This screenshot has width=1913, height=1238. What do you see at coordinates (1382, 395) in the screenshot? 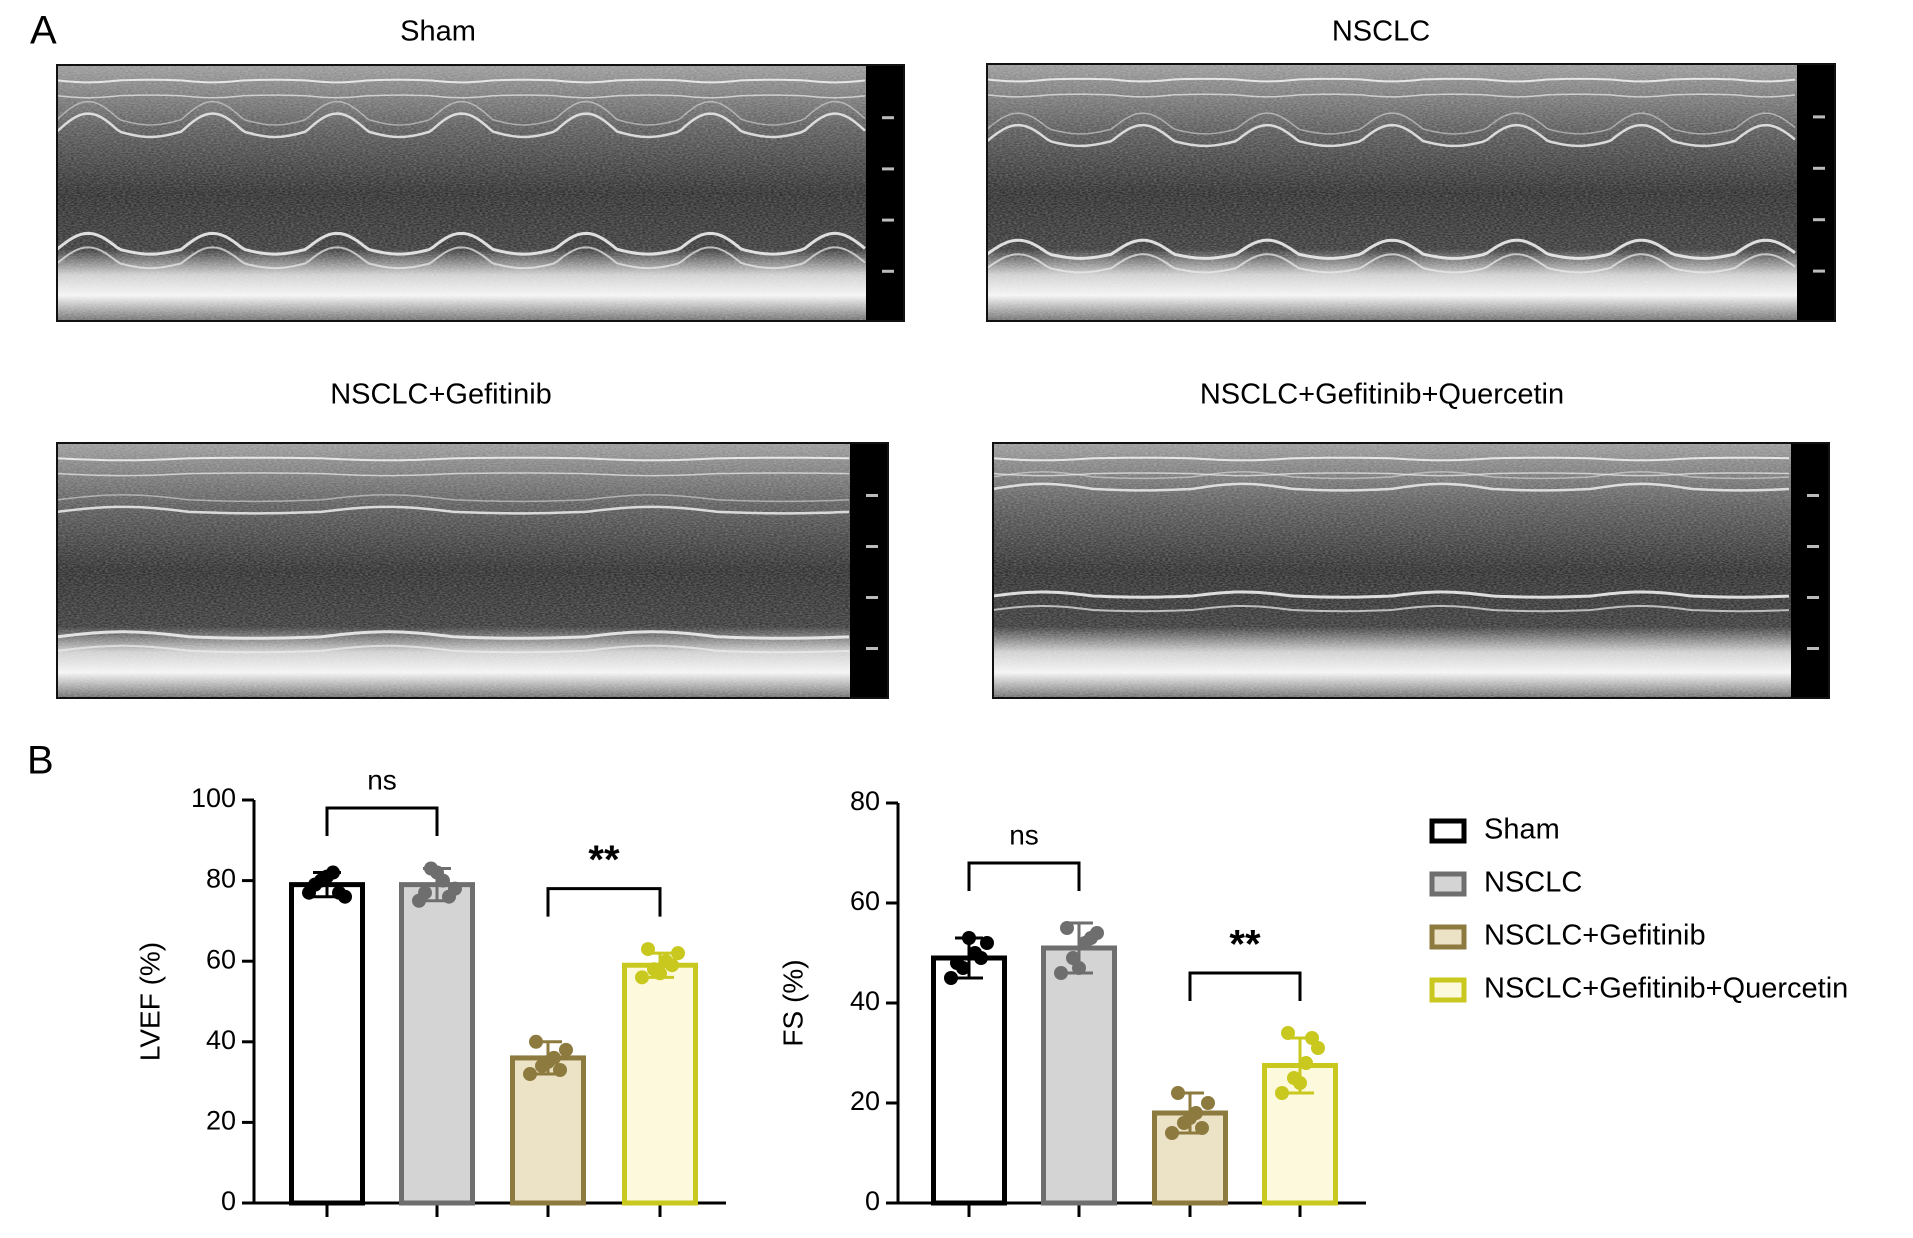
I see `echo-title: NSCLC+Gefitinib+Quercetin` at bounding box center [1382, 395].